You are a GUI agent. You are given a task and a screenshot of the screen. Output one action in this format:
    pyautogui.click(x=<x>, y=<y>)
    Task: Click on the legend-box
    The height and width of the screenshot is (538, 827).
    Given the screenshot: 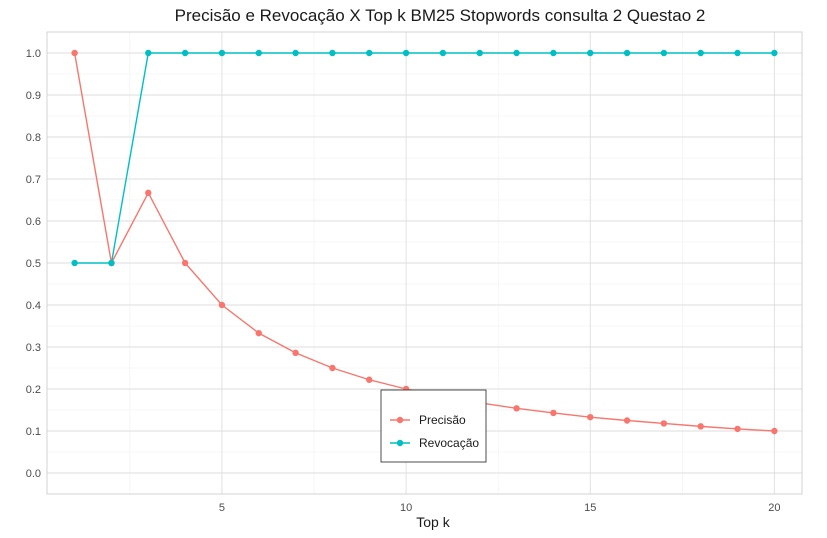 What is the action you would take?
    pyautogui.click(x=433, y=426)
    